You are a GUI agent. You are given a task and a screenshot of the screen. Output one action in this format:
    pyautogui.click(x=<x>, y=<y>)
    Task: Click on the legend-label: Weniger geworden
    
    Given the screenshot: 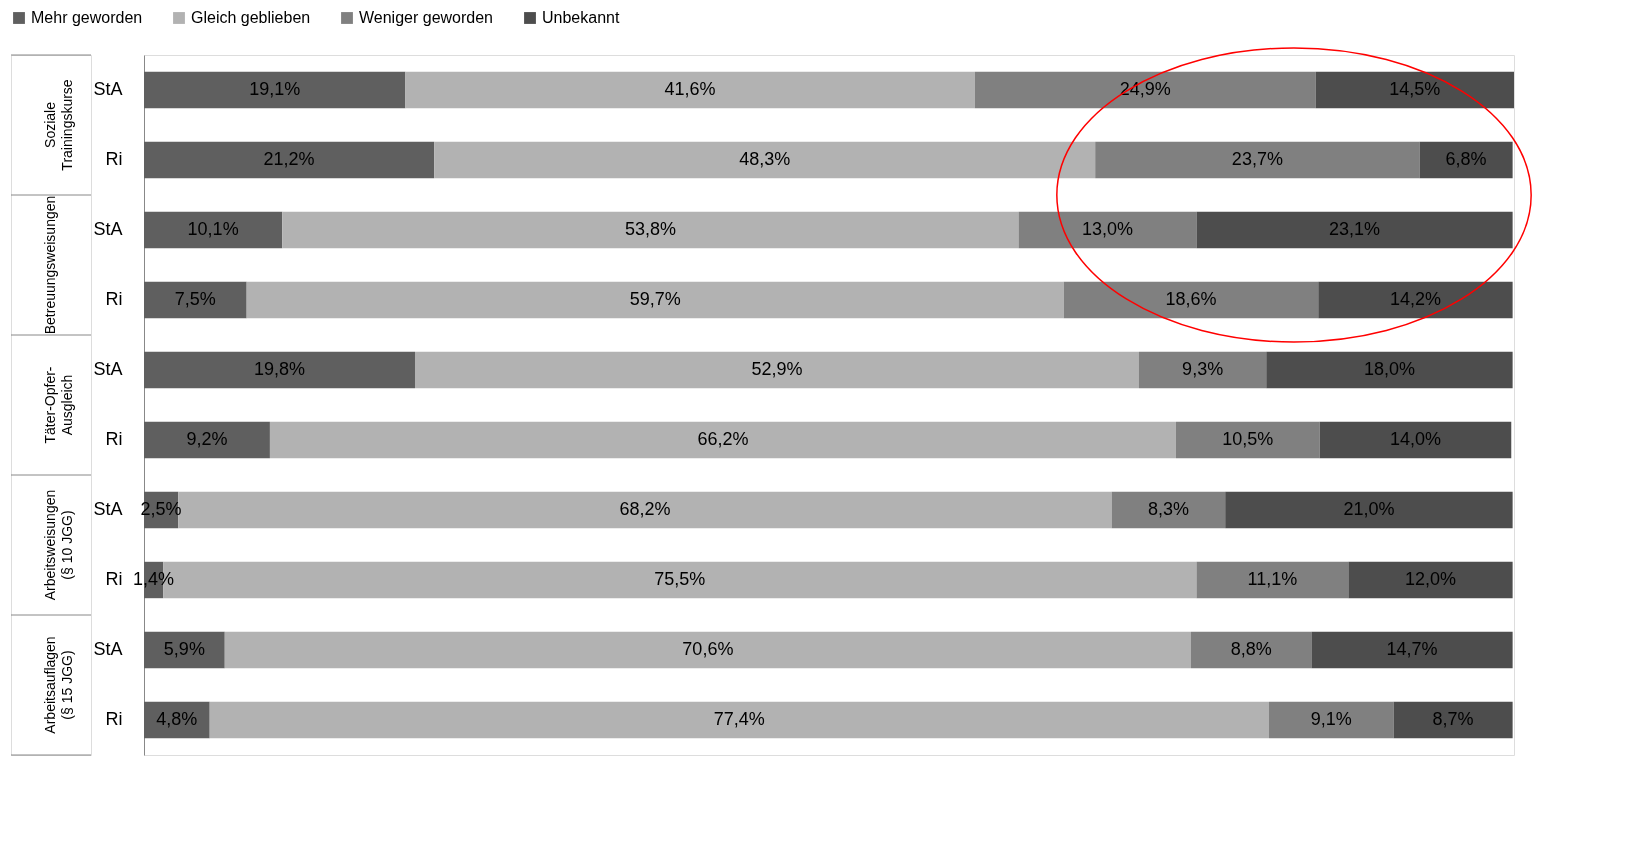 What is the action you would take?
    pyautogui.click(x=426, y=17)
    